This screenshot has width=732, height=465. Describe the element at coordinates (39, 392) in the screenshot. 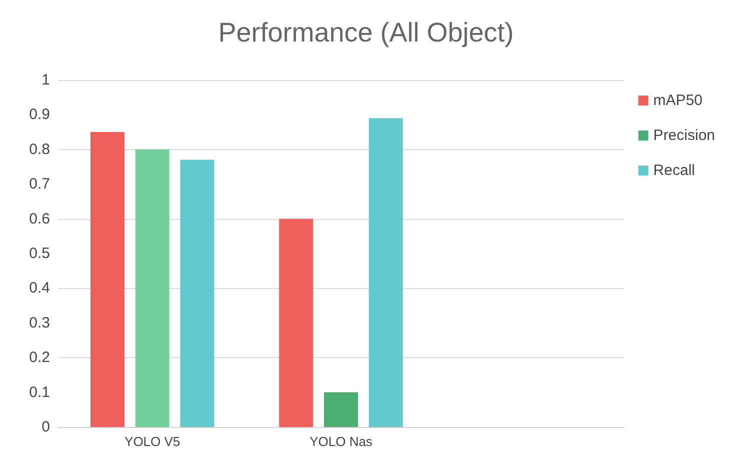

I see `y-tick-label: 0.1` at that location.